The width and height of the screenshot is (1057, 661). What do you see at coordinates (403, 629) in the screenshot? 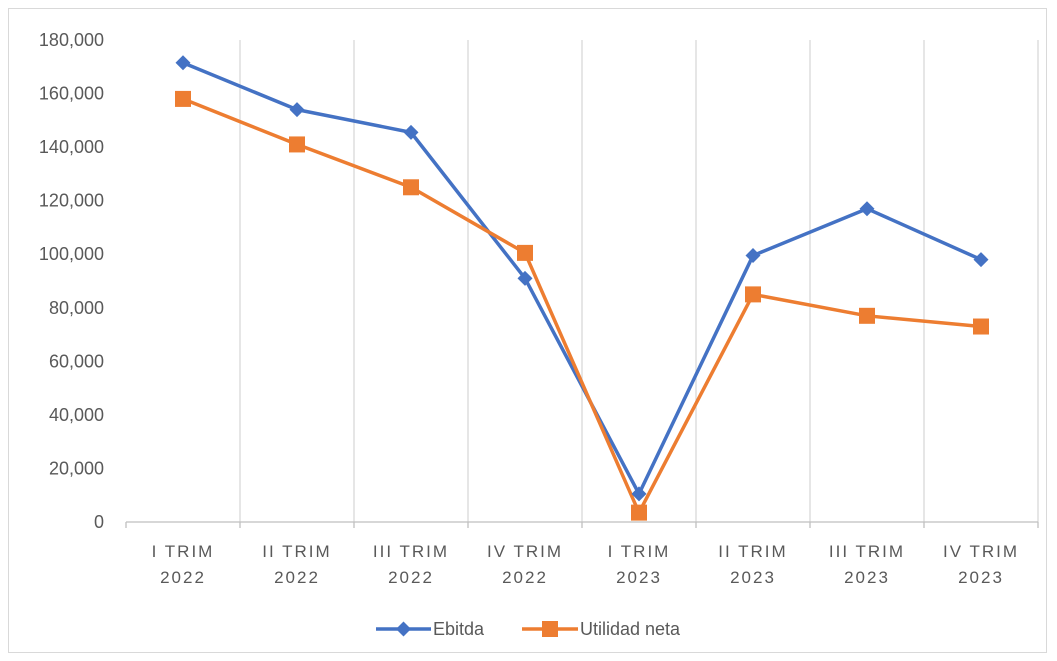
I see `legend-marker-ebitda` at bounding box center [403, 629].